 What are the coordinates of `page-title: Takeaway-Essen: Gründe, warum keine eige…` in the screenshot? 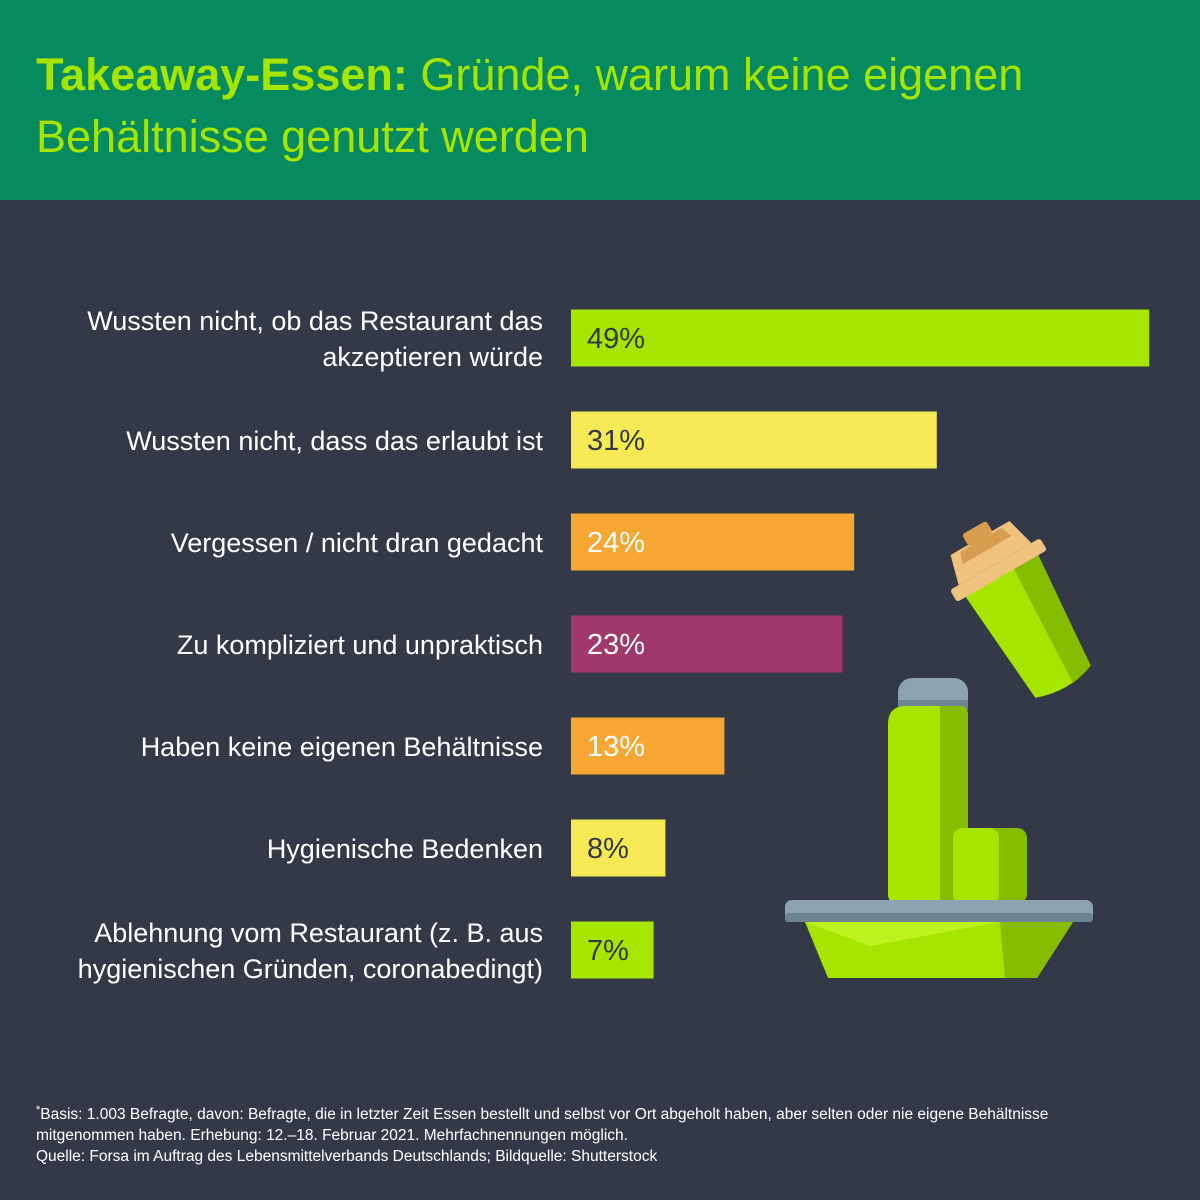 It's located at (596, 106).